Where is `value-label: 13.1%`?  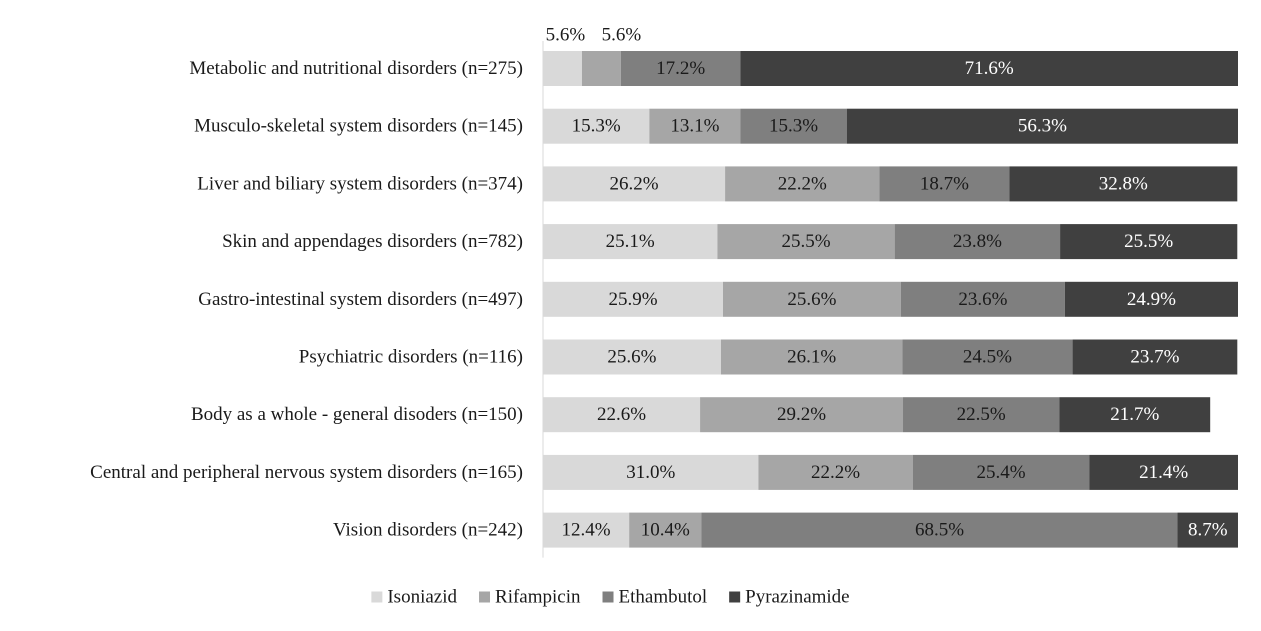
value-label: 13.1% is located at coordinates (694, 126).